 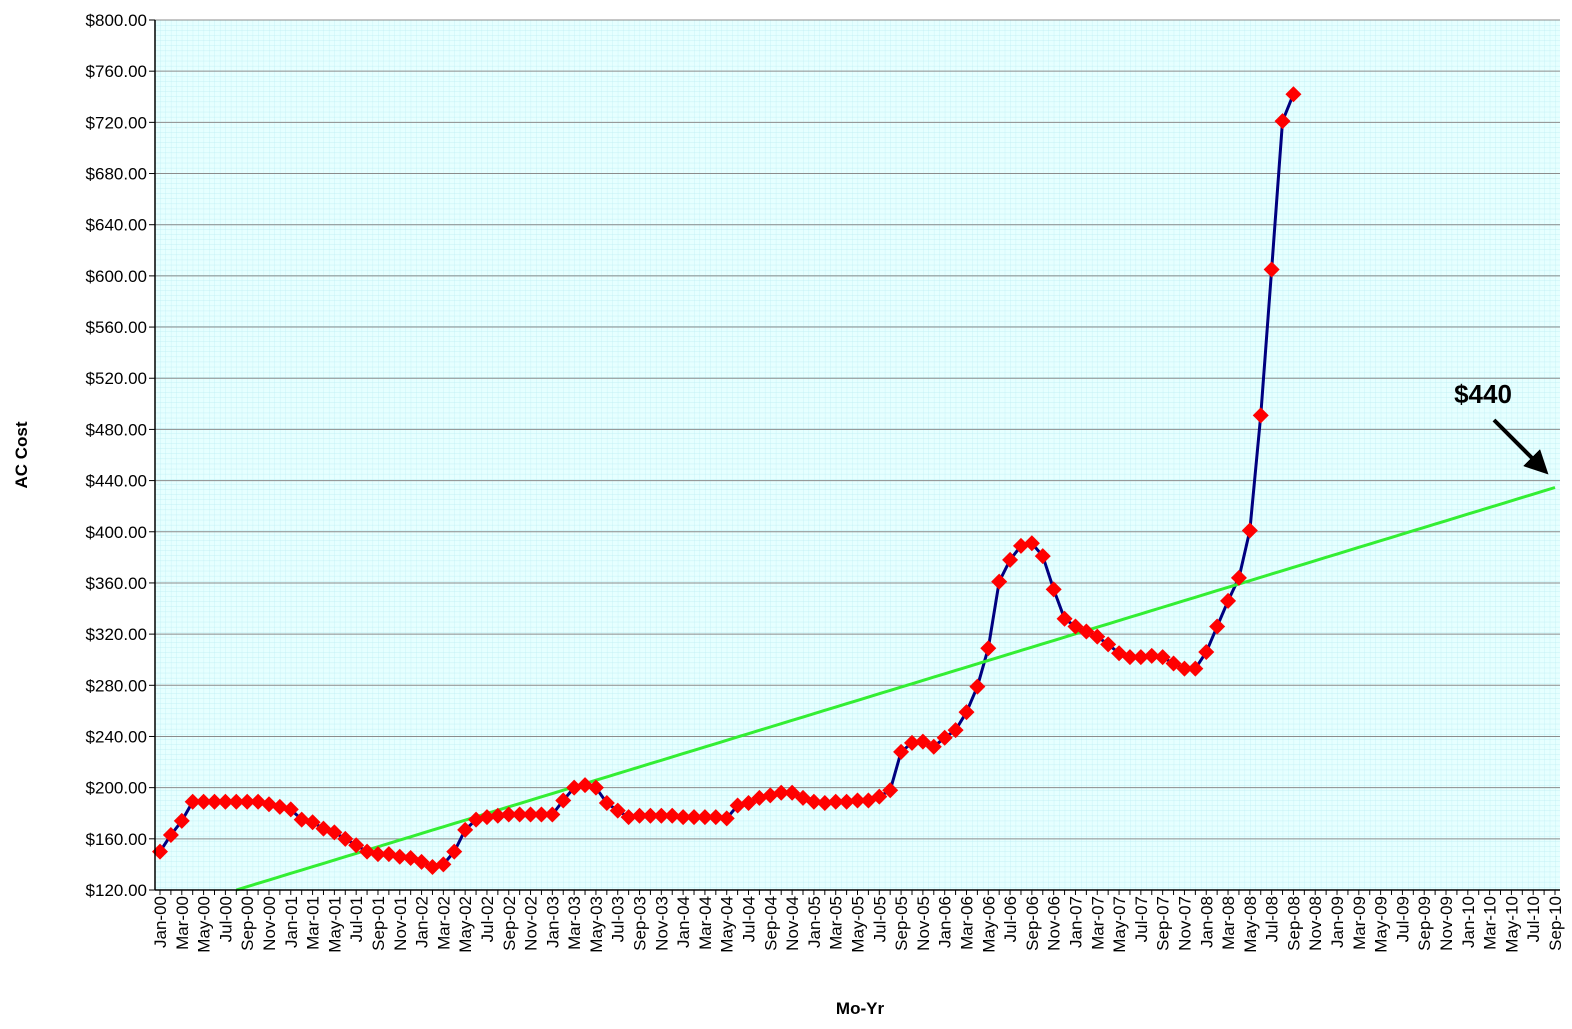 What do you see at coordinates (116, 71) in the screenshot?
I see `y-tick-label: $760.00` at bounding box center [116, 71].